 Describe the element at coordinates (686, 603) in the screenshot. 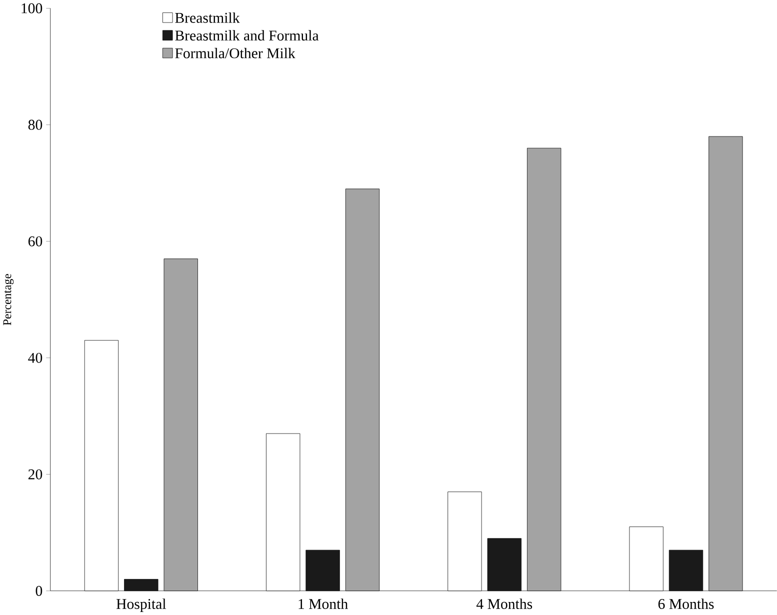

I see `x-tick-label: 6 Months` at that location.